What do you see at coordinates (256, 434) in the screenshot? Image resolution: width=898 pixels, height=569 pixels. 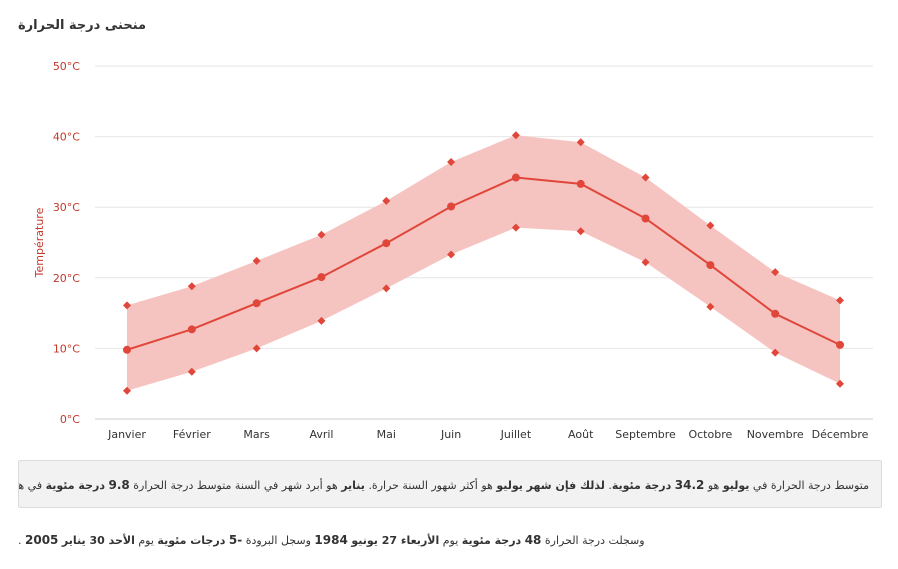 I see `x-tick-label: Mars` at bounding box center [256, 434].